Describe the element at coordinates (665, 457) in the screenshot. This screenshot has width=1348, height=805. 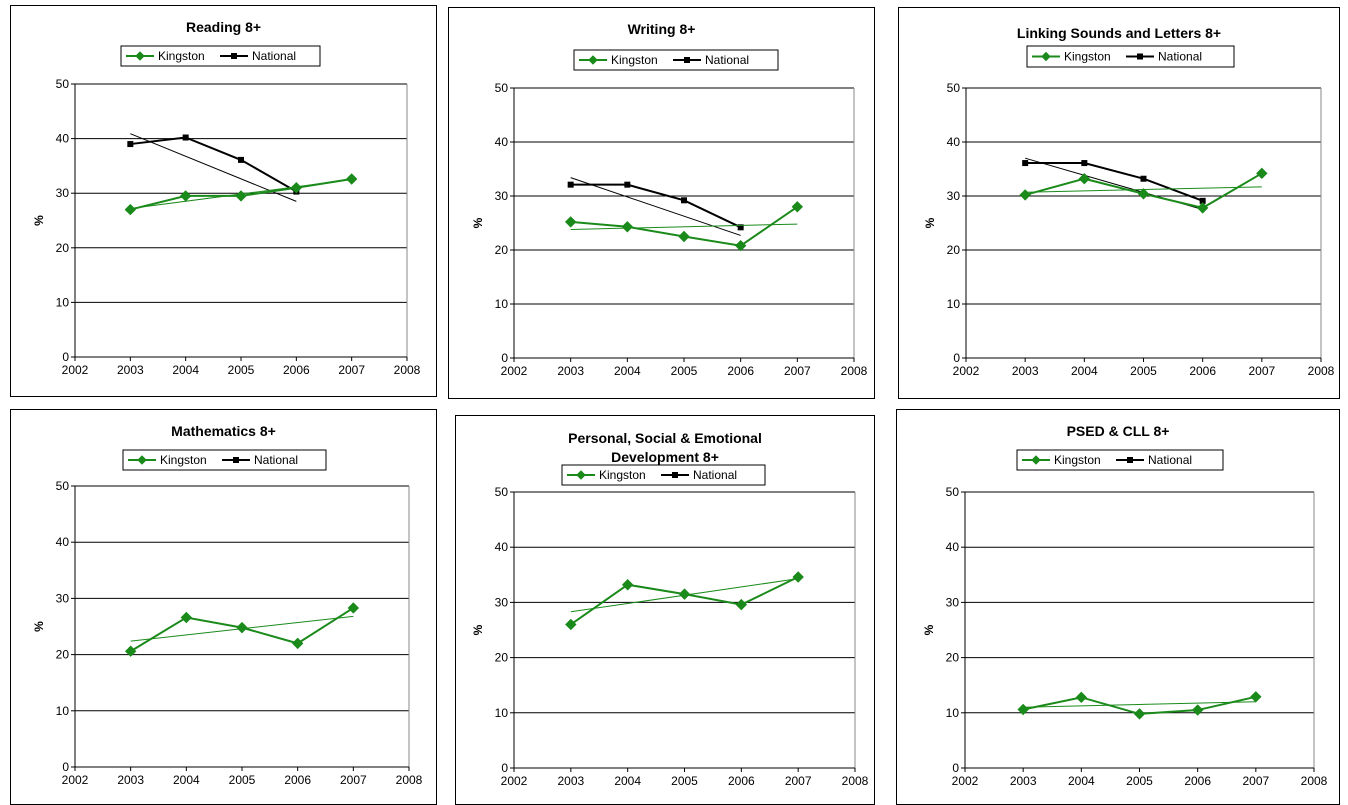
I see `chart-title: Development 8+` at that location.